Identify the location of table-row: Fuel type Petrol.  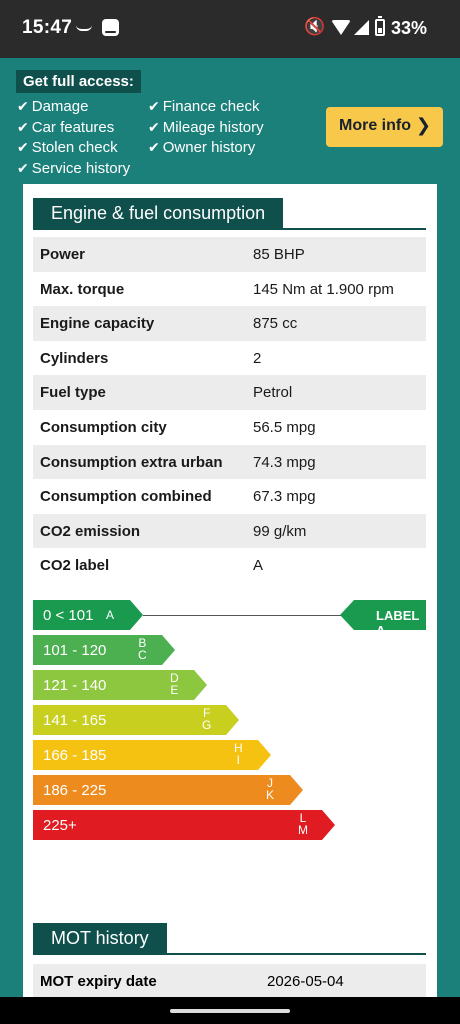
(229, 392).